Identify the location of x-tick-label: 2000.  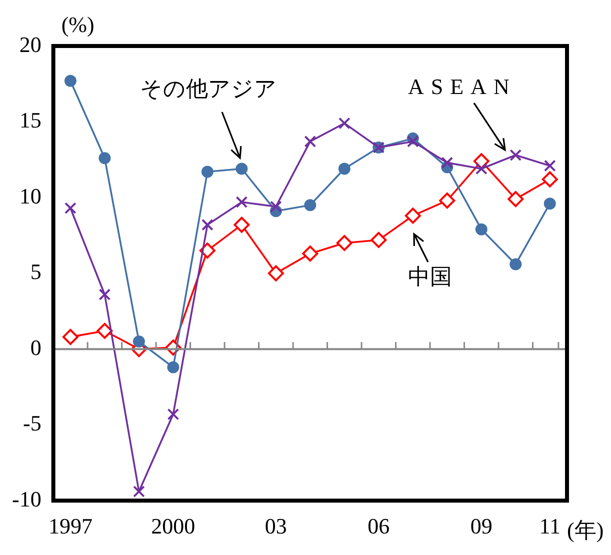
(173, 526).